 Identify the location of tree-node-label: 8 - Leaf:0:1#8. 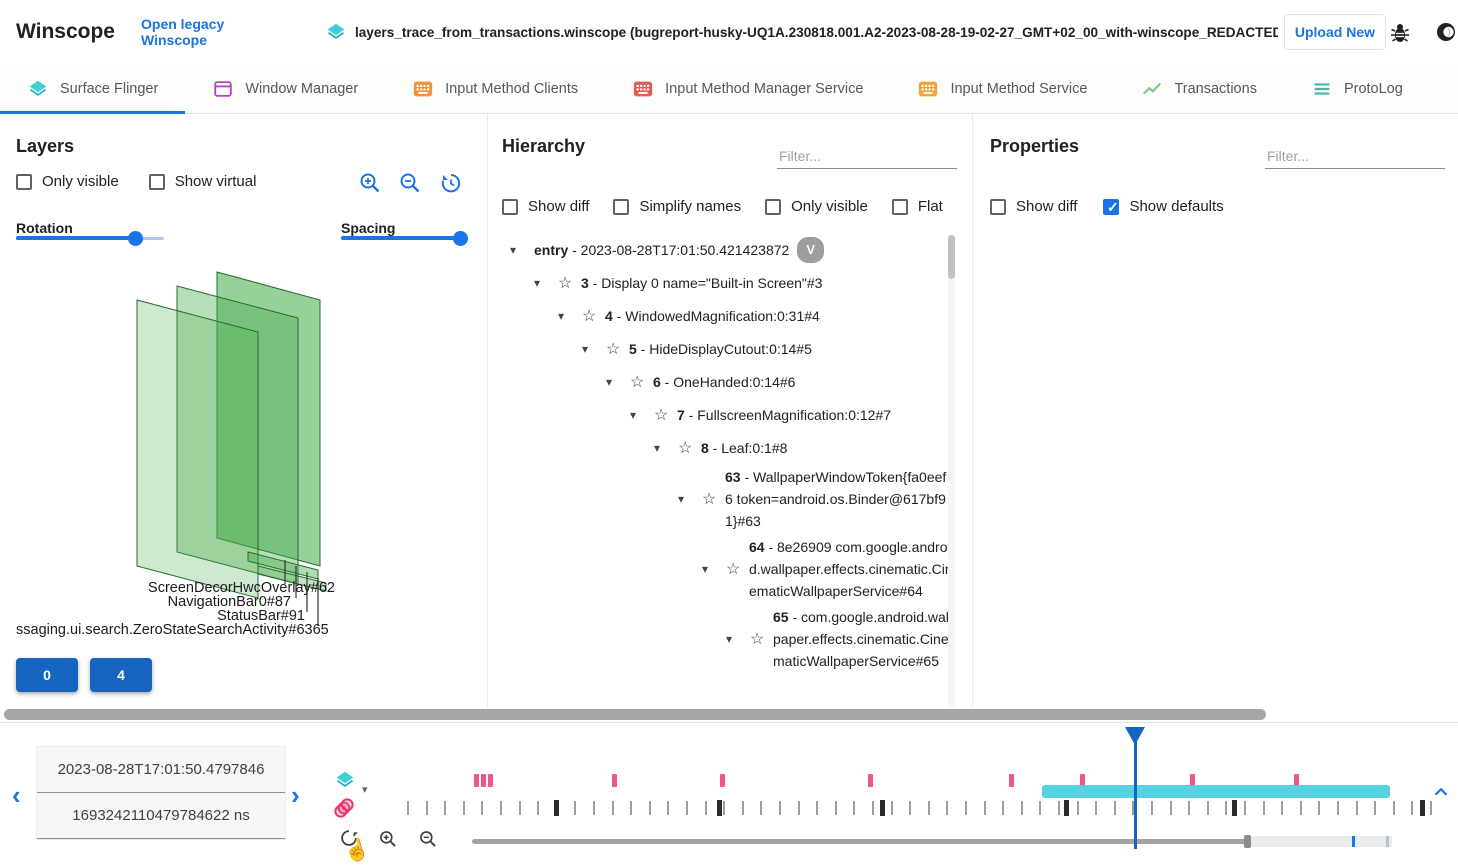
(744, 447).